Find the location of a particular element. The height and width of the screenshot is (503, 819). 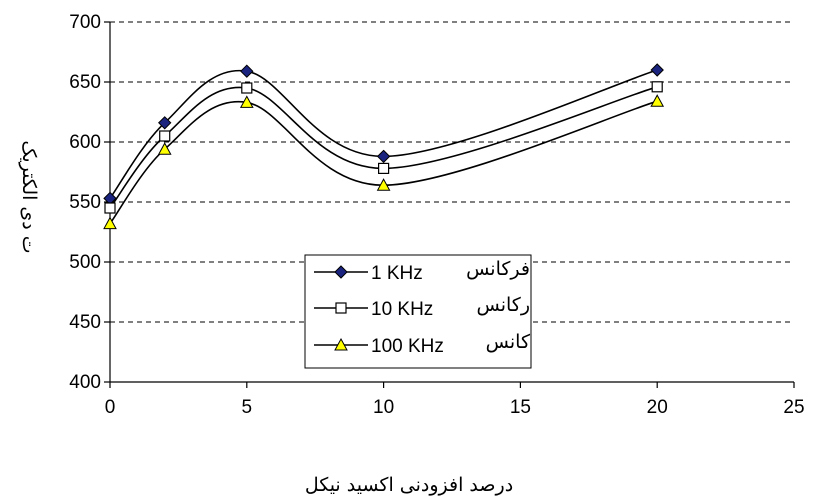

legend-label-0: 1 KHz is located at coordinates (397, 273).